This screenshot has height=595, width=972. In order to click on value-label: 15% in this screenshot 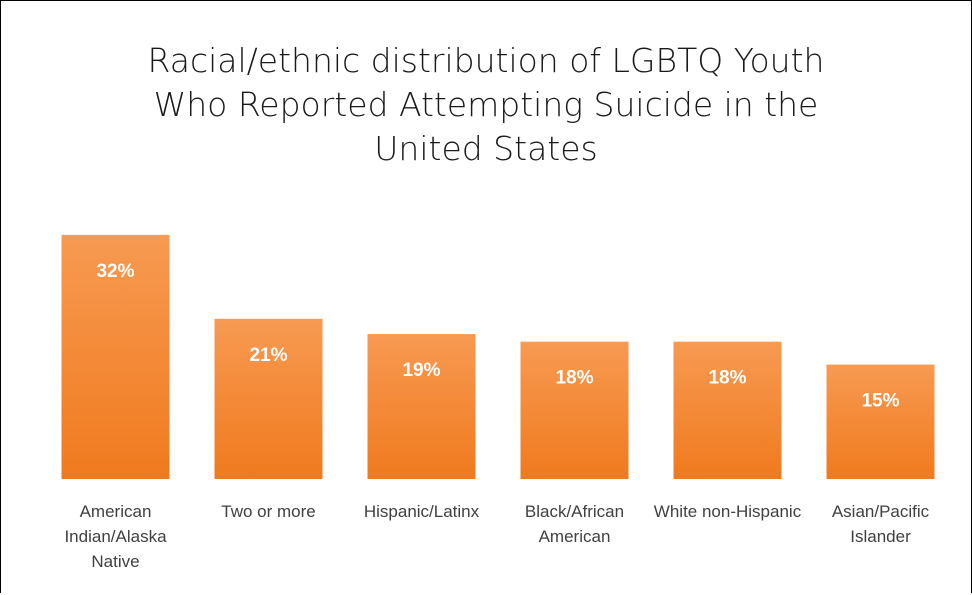, I will do `click(880, 401)`.